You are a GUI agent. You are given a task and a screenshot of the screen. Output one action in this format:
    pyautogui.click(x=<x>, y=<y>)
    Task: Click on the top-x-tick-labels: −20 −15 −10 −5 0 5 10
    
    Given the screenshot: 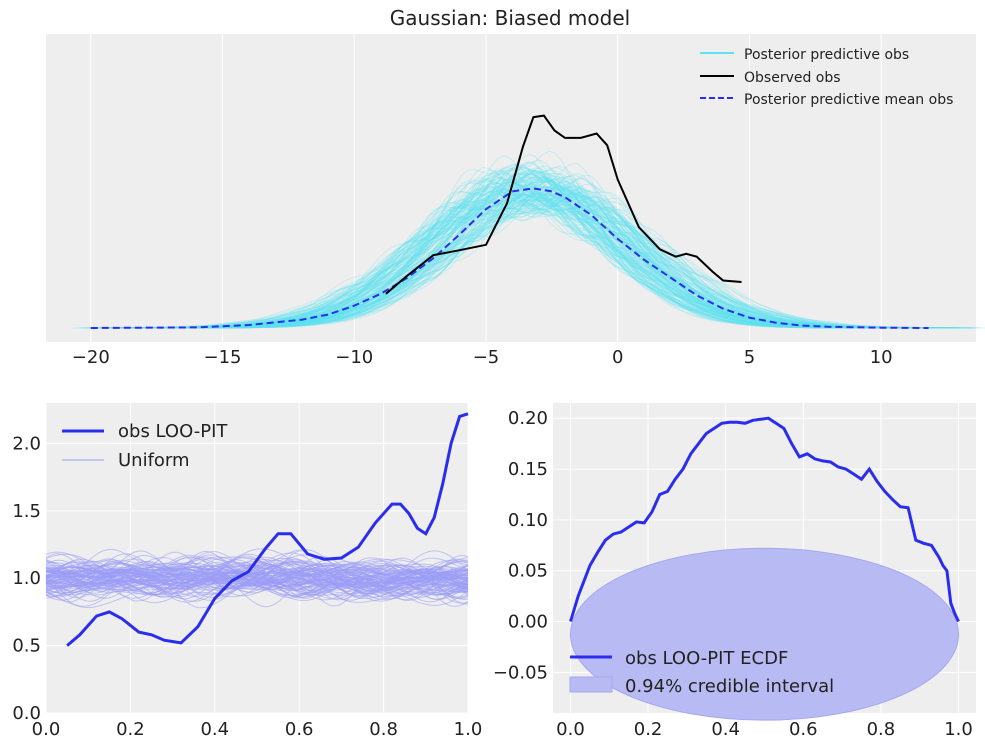 What is the action you would take?
    pyautogui.click(x=482, y=357)
    